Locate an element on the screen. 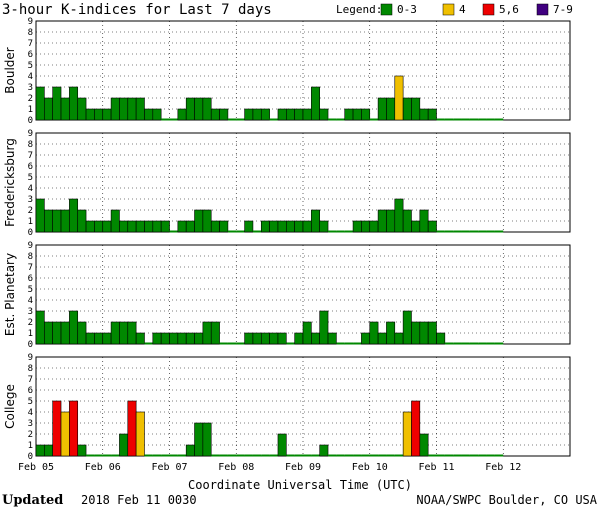 This screenshot has width=600, height=510. x-tick-label: Feb 12 is located at coordinates (503, 467).